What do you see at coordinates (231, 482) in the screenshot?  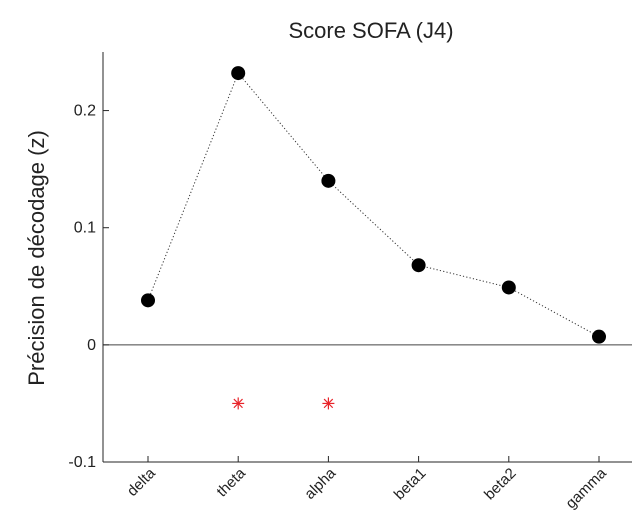 I see `x-tick-label: theta` at bounding box center [231, 482].